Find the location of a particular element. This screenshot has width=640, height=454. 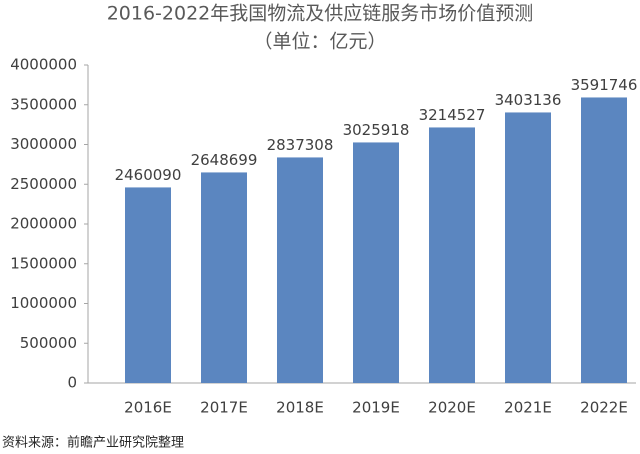

x-tick-label: 2016E is located at coordinates (148, 408).